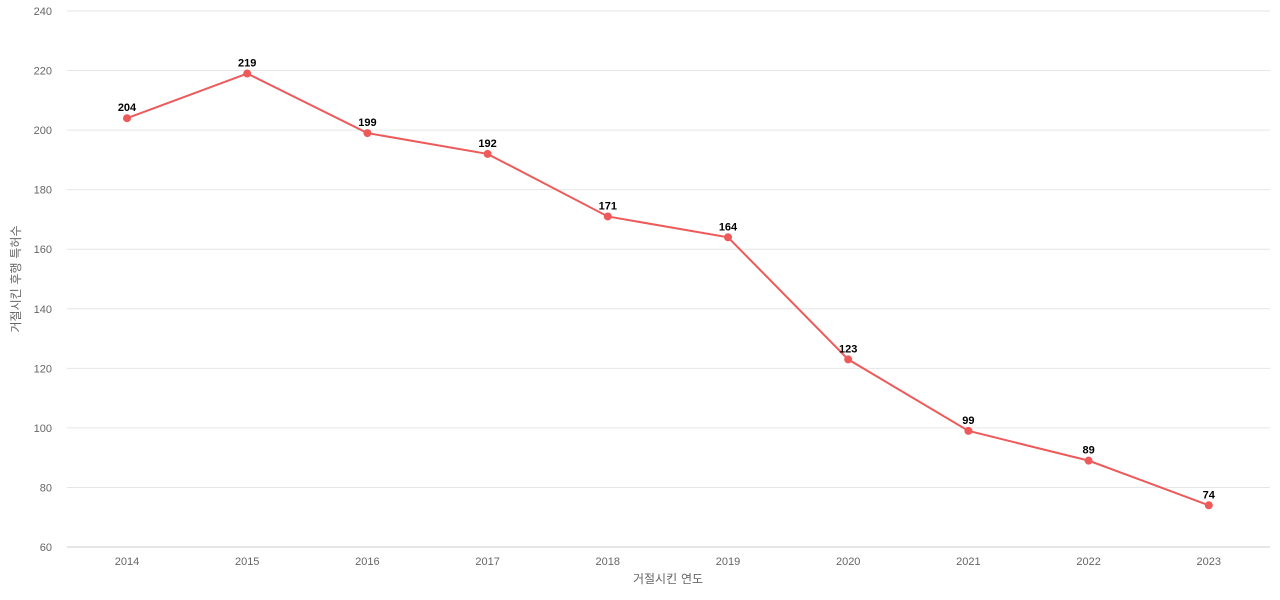  Describe the element at coordinates (367, 562) in the screenshot. I see `x-tick-label: 2016` at that location.